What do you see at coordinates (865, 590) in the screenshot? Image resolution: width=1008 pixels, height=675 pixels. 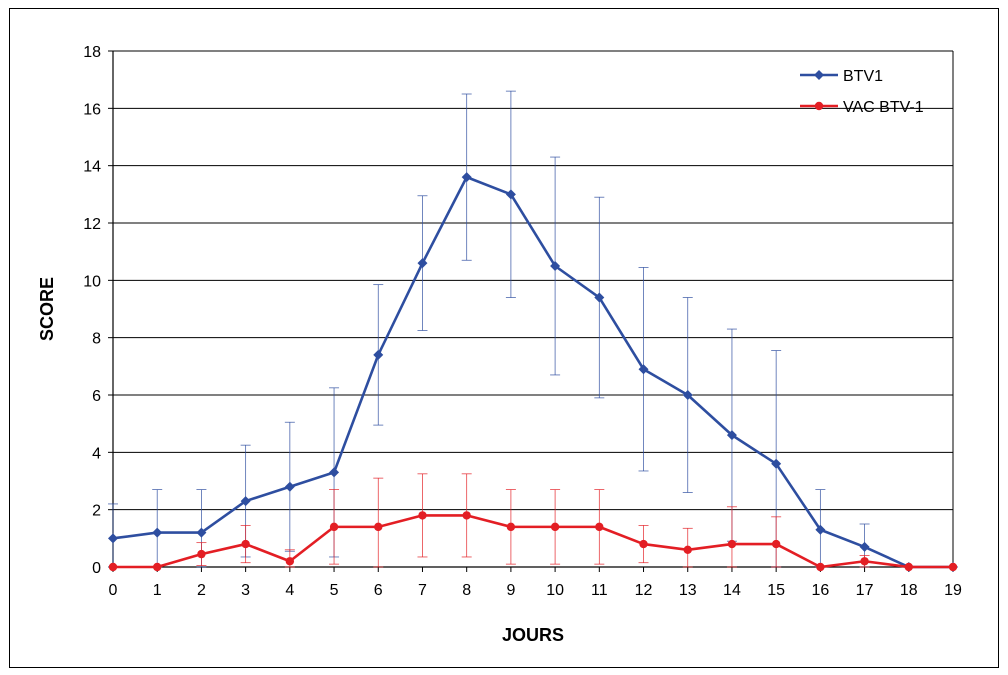 I see `x-tick-label: 17` at bounding box center [865, 590].